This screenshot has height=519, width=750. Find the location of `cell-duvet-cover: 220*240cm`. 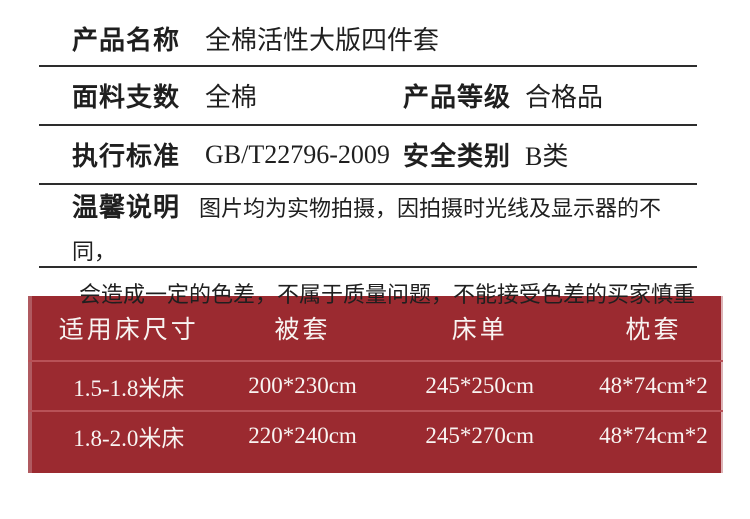

cell-duvet-cover: 220*240cm is located at coordinates (302, 435).